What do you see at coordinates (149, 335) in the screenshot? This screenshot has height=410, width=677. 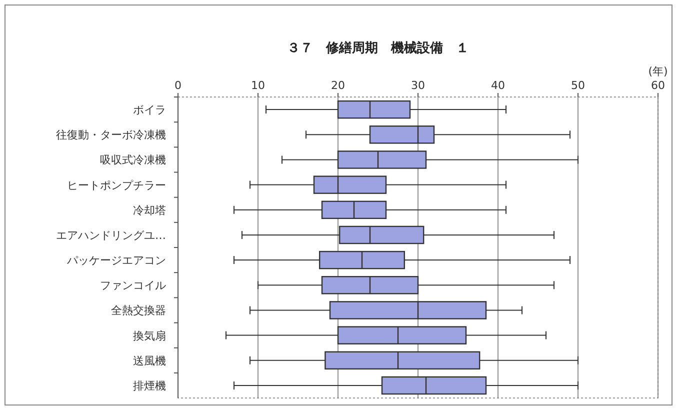 I see `y-tick-label: 換気扇` at bounding box center [149, 335].